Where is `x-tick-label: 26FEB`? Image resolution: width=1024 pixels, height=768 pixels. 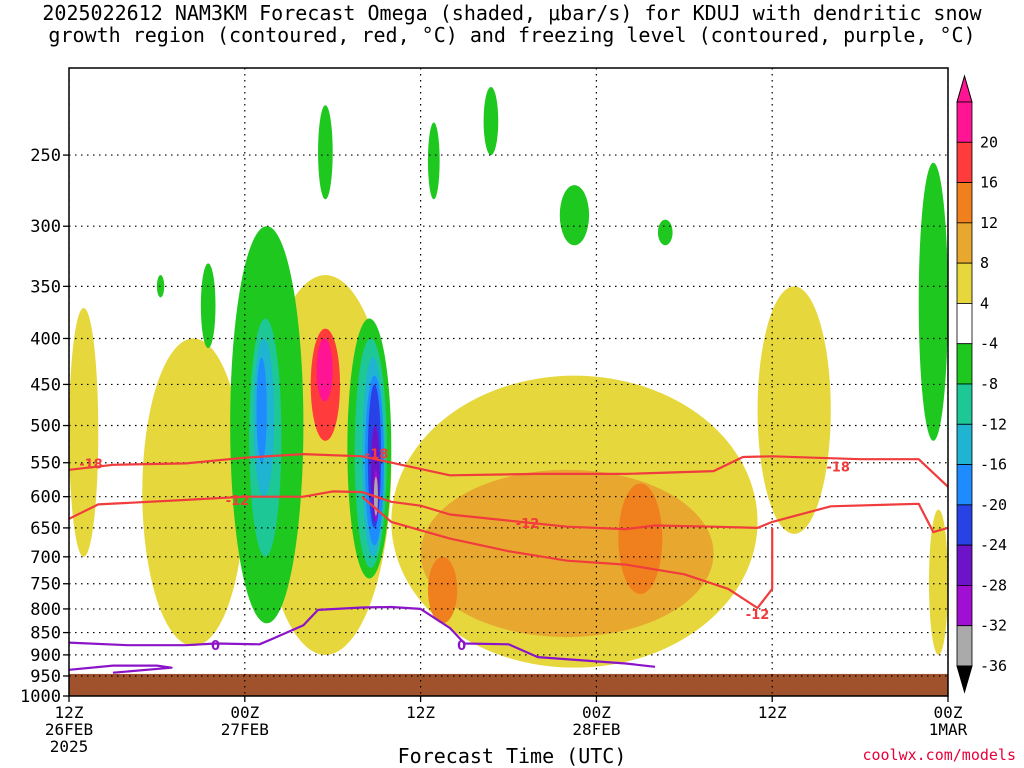 x-tick-label: 26FEB is located at coordinates (69, 729).